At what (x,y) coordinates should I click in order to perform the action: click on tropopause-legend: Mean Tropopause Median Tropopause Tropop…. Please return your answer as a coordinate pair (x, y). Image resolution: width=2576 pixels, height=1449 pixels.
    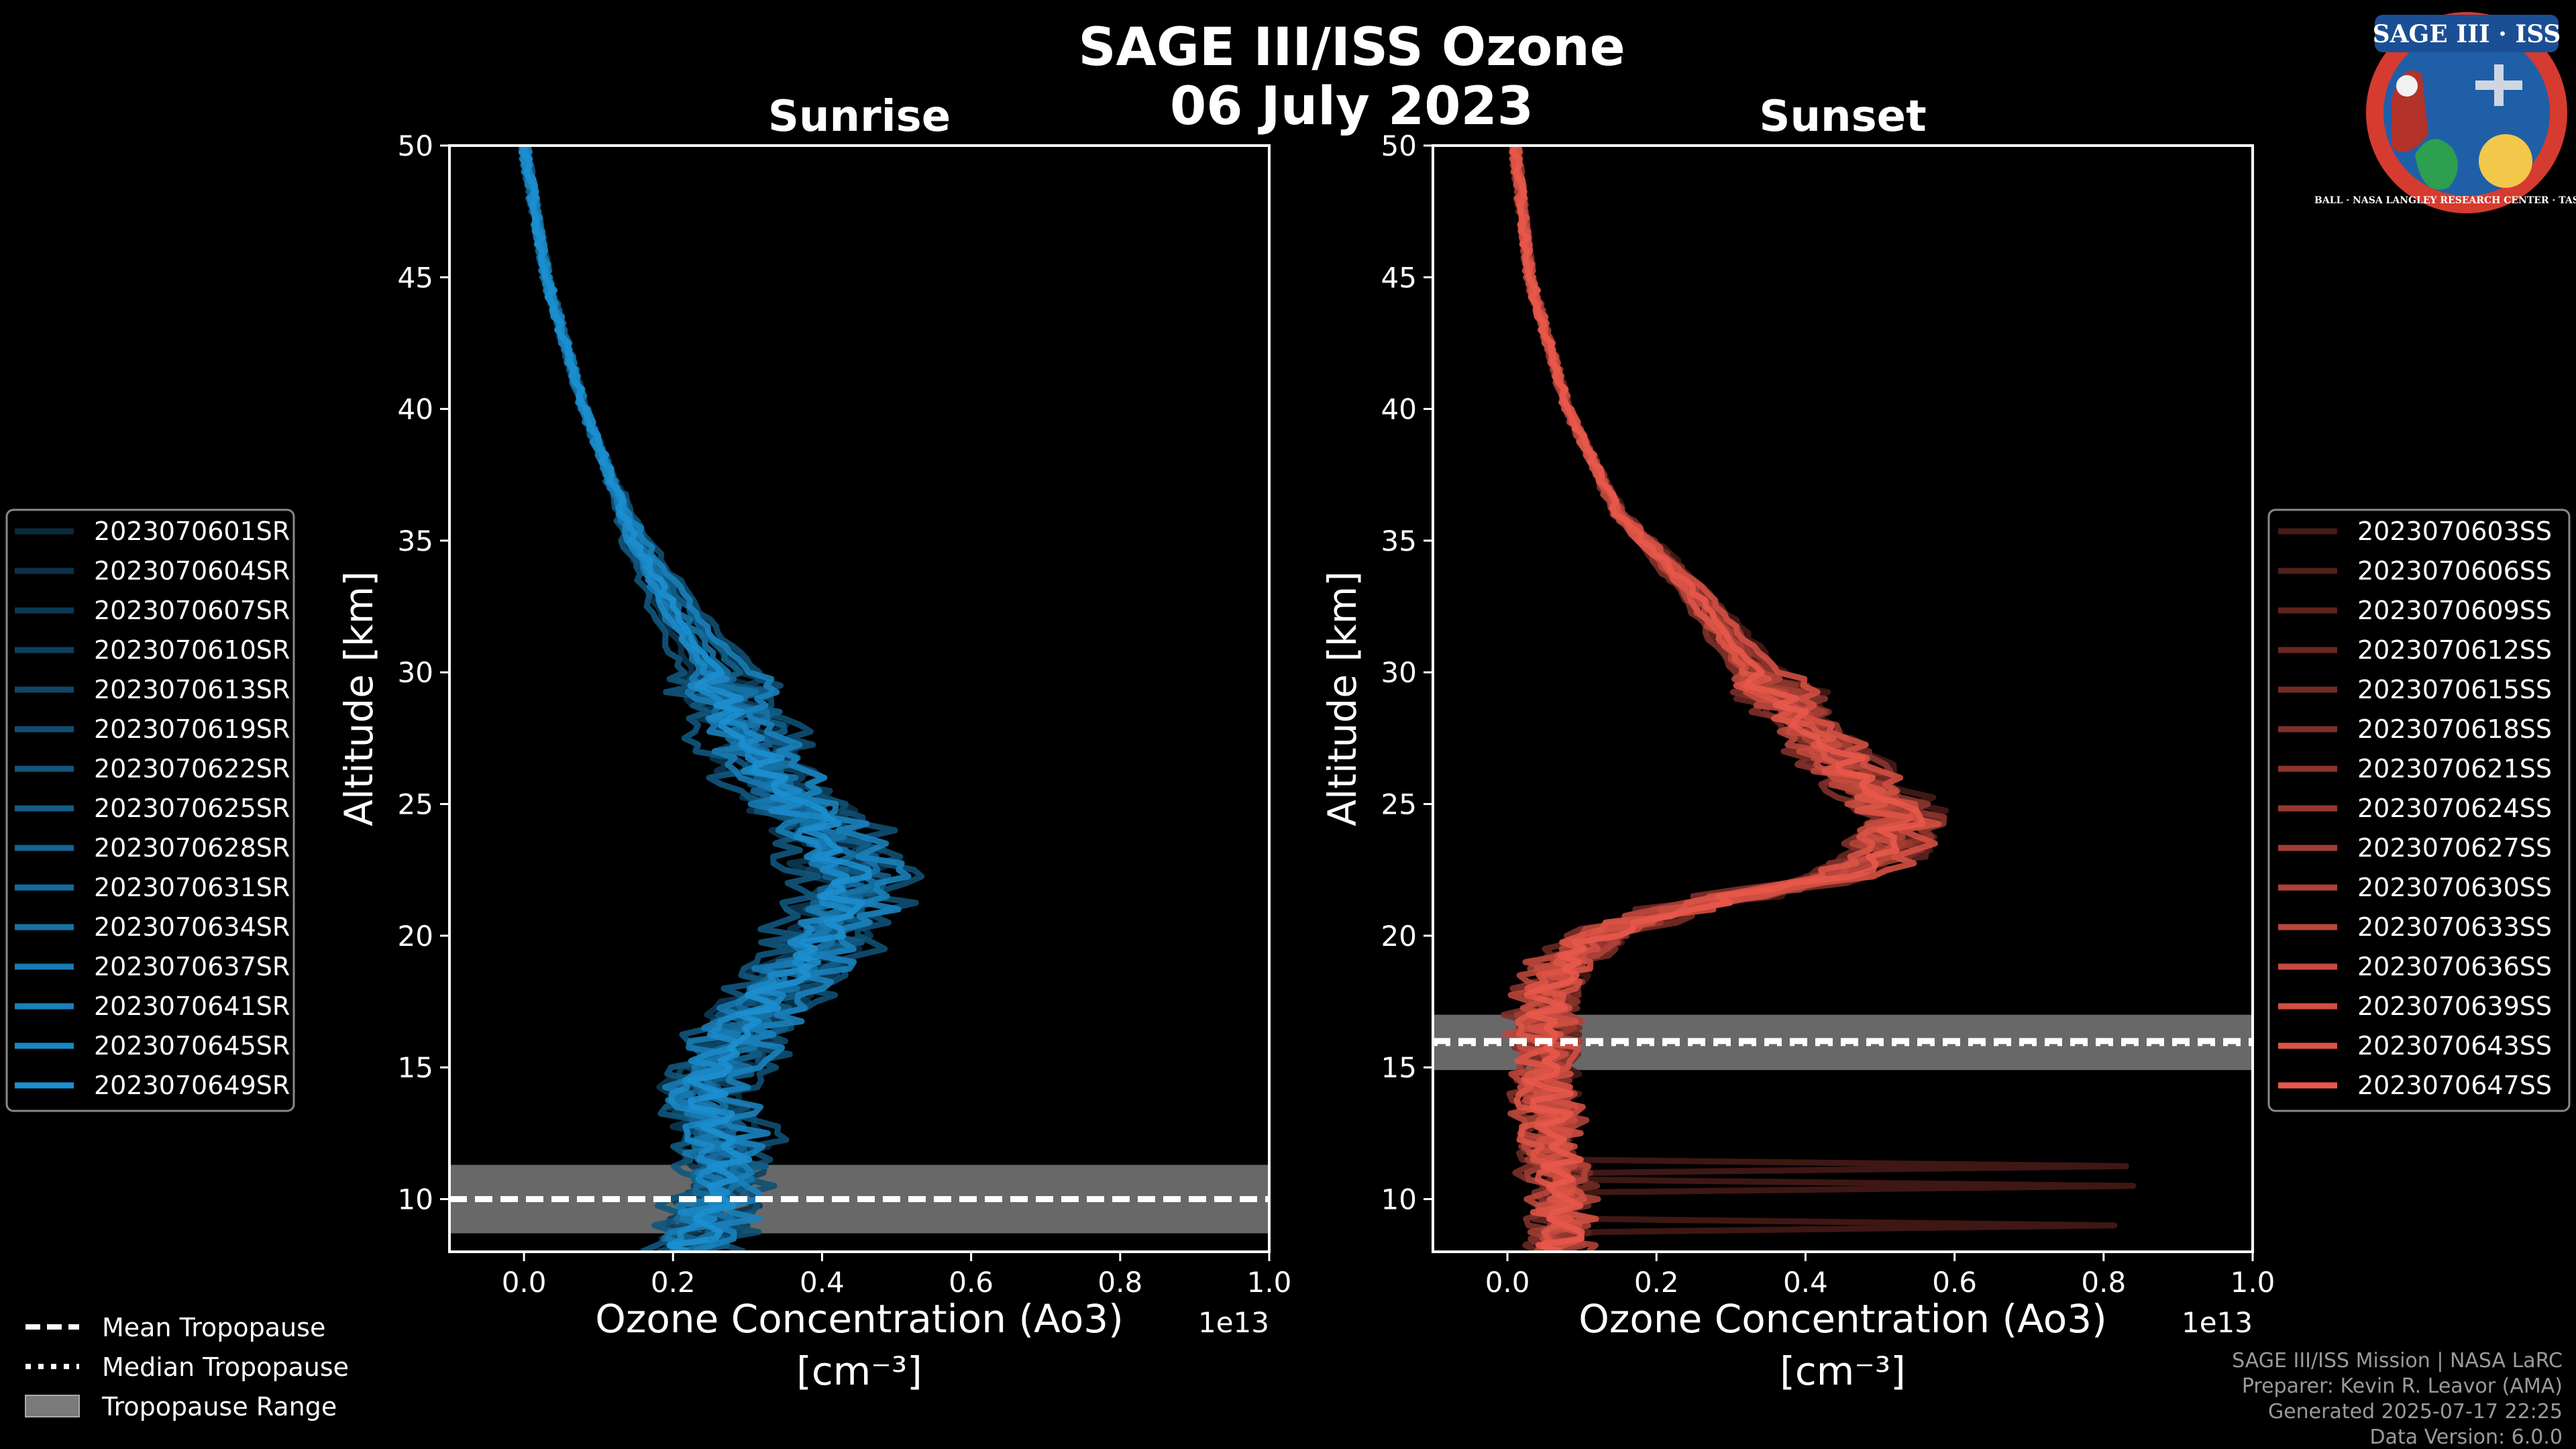
    Looking at the image, I should click on (187, 1367).